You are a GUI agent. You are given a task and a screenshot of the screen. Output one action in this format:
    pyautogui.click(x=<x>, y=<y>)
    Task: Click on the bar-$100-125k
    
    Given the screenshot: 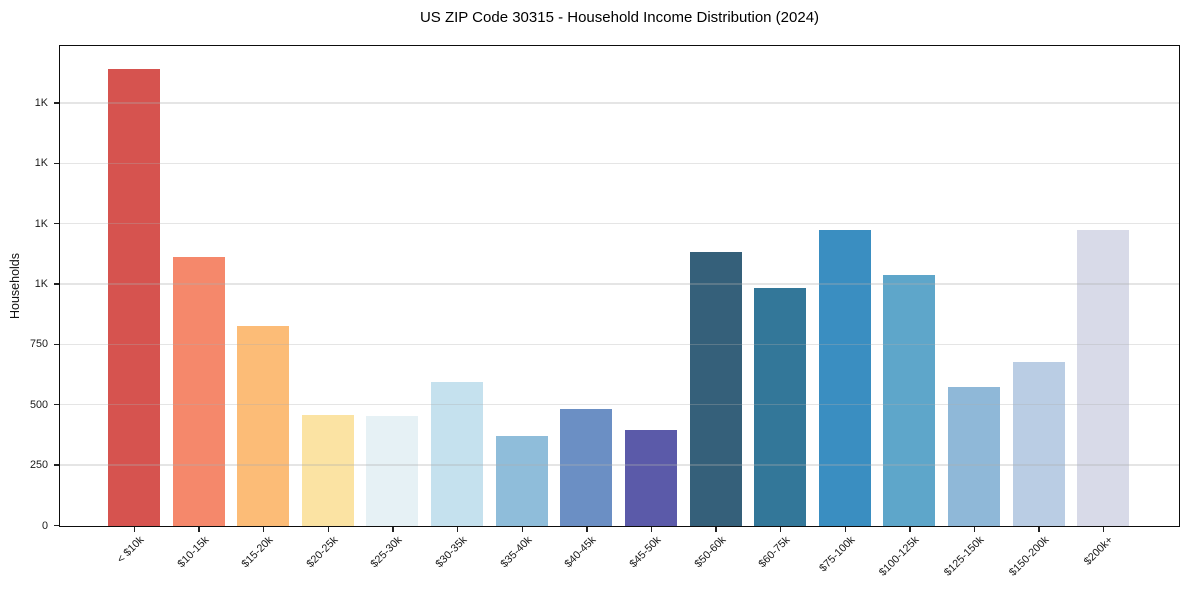 What is the action you would take?
    pyautogui.click(x=909, y=400)
    